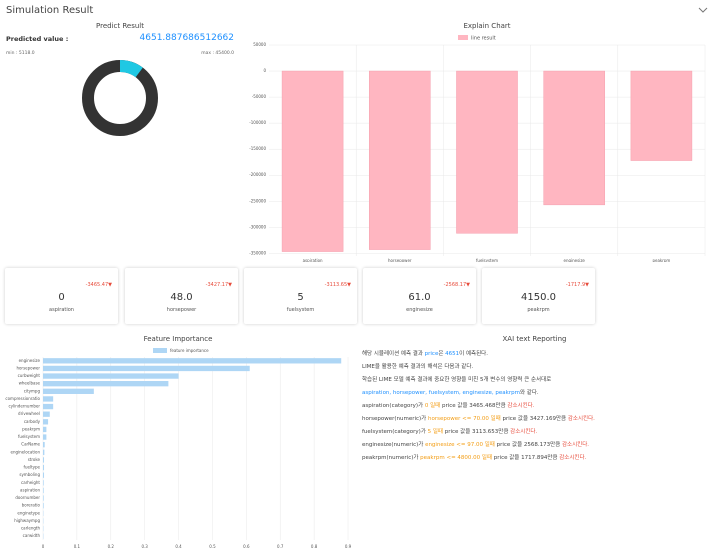 This screenshot has height=559, width=713. What do you see at coordinates (452, 354) in the screenshot?
I see `xai-segment: 4651` at bounding box center [452, 354].